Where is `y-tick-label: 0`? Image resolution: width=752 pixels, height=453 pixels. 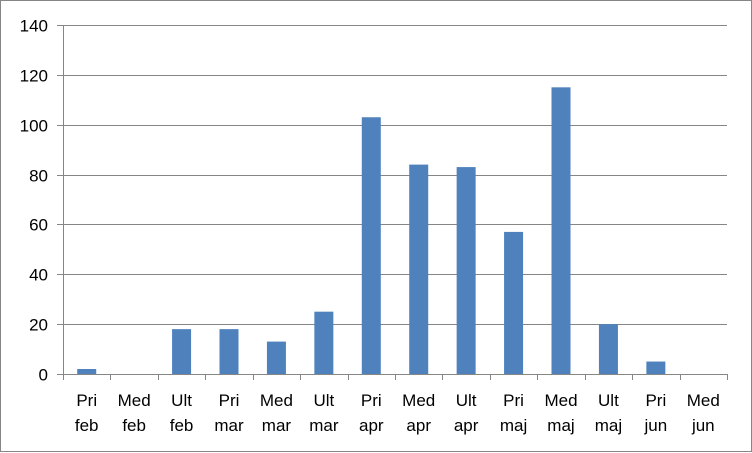
y-tick-label: 0 is located at coordinates (43, 375).